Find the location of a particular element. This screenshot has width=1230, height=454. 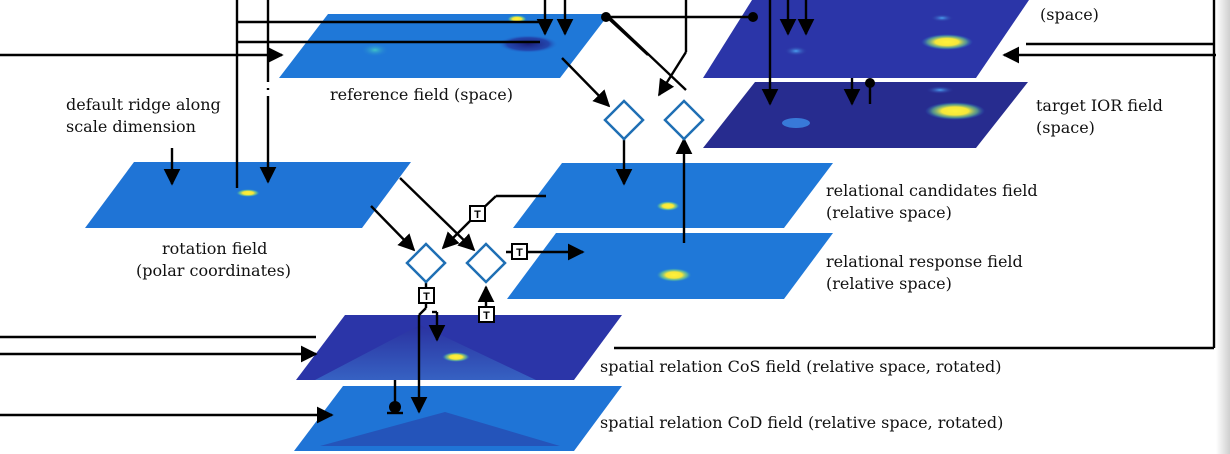

reference-field-label: reference field (space) is located at coordinates (421, 94).